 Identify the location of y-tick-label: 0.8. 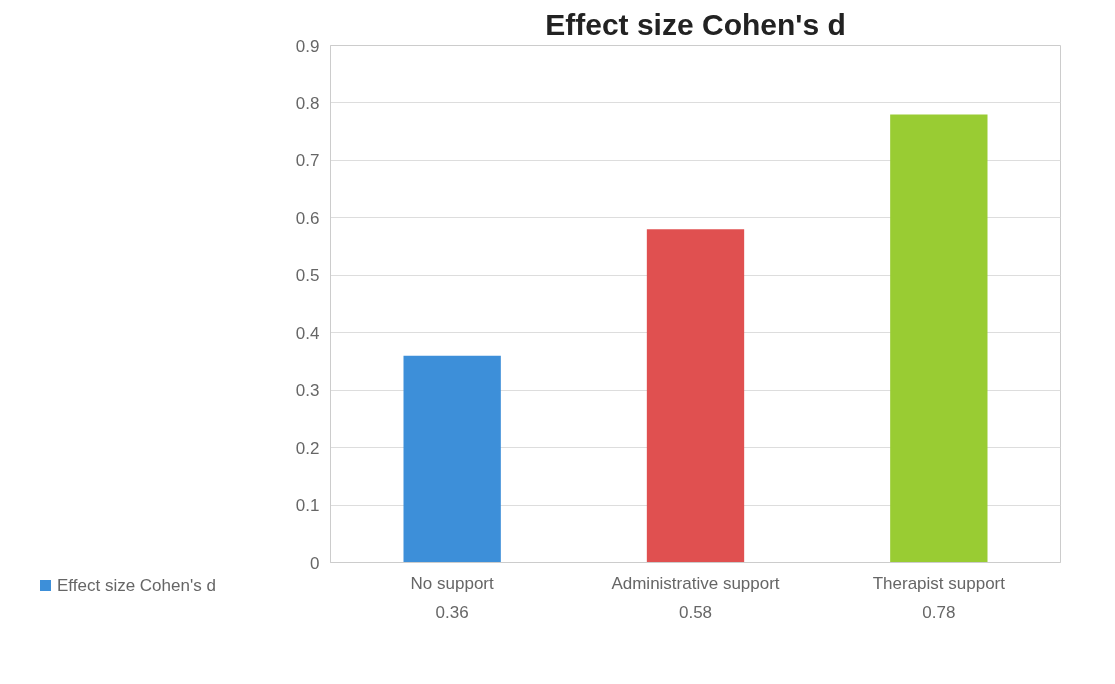
(307, 103).